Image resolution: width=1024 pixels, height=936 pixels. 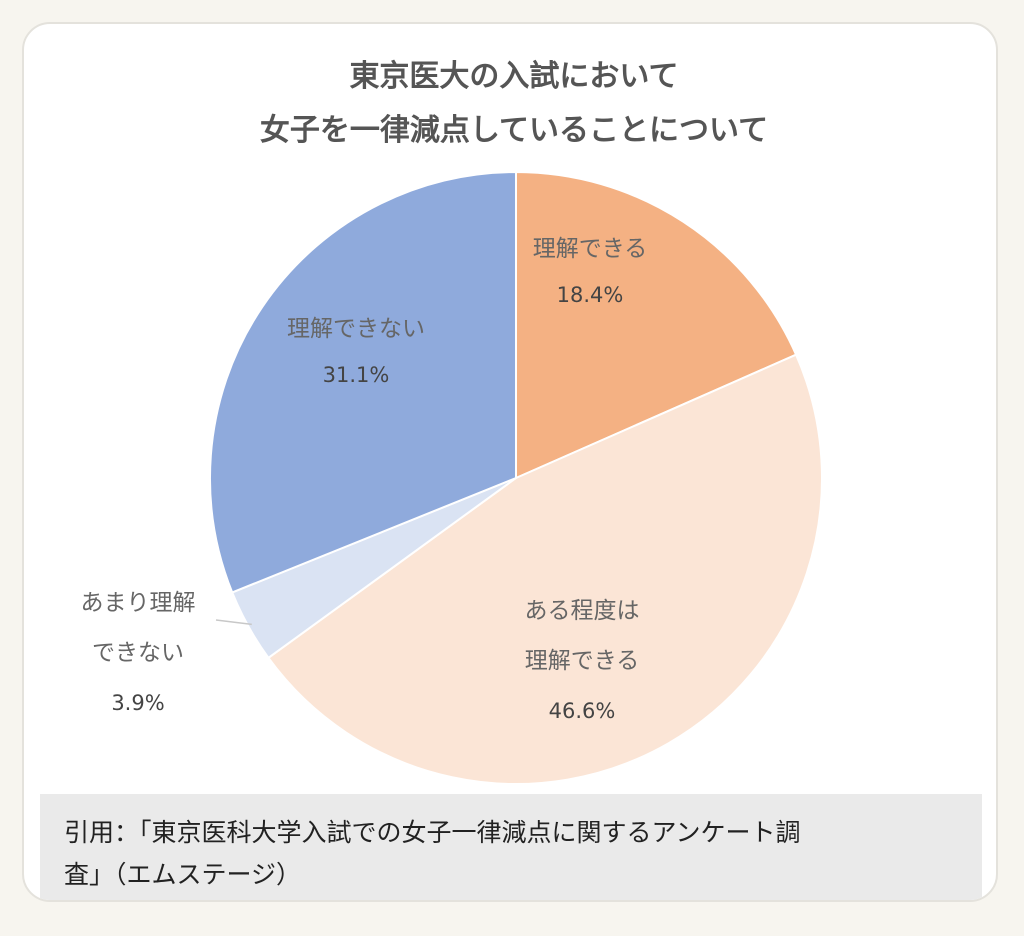 I want to click on slice-value-label-4: 31.1%, so click(x=356, y=375).